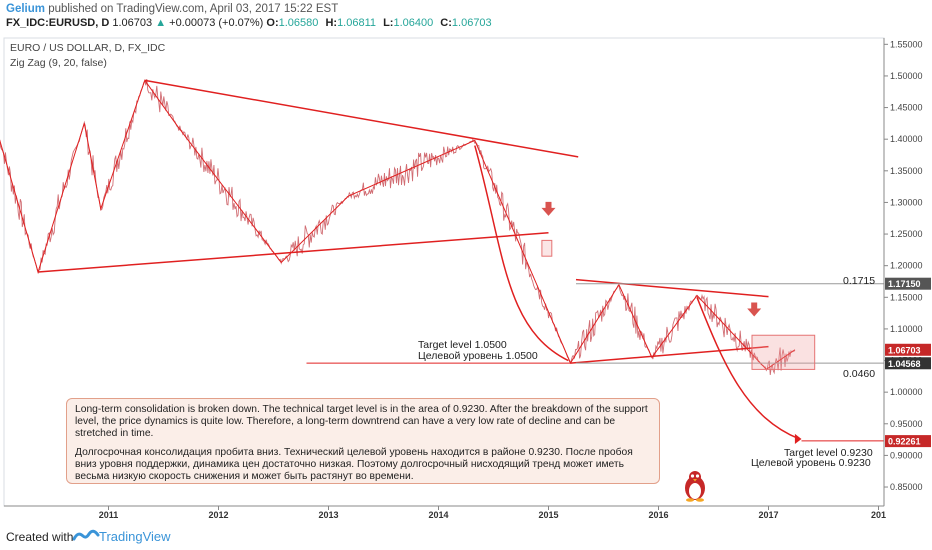  I want to click on symbol-name: FX_IDC:EURUSD, D, so click(58, 23).